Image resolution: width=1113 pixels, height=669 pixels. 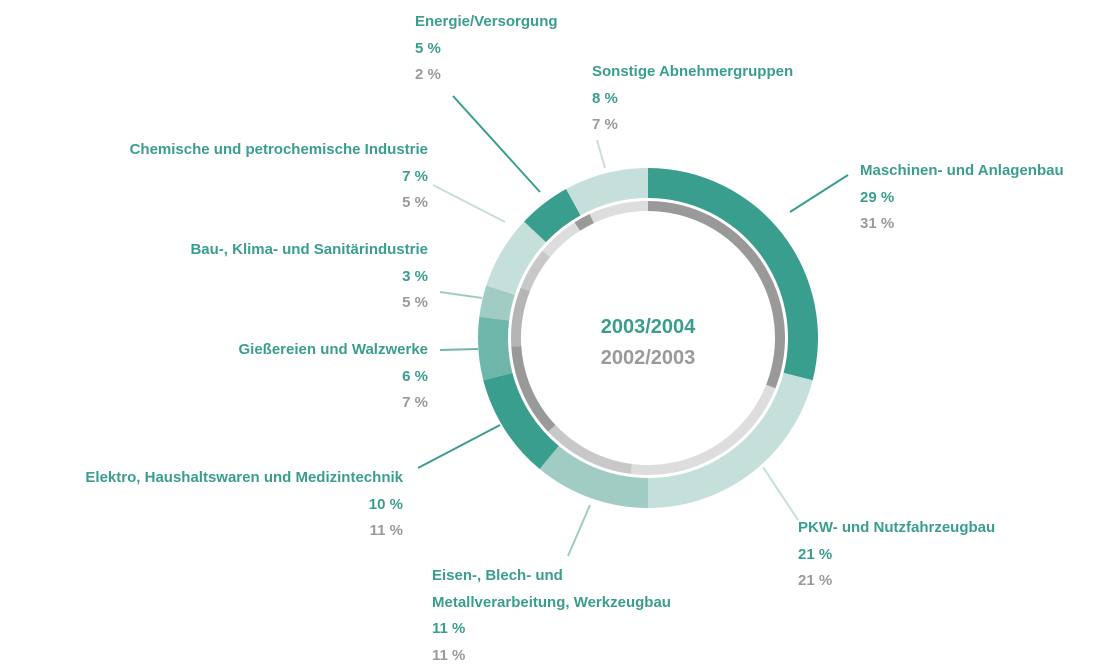 I want to click on value-label: 31 %, so click(x=962, y=224).